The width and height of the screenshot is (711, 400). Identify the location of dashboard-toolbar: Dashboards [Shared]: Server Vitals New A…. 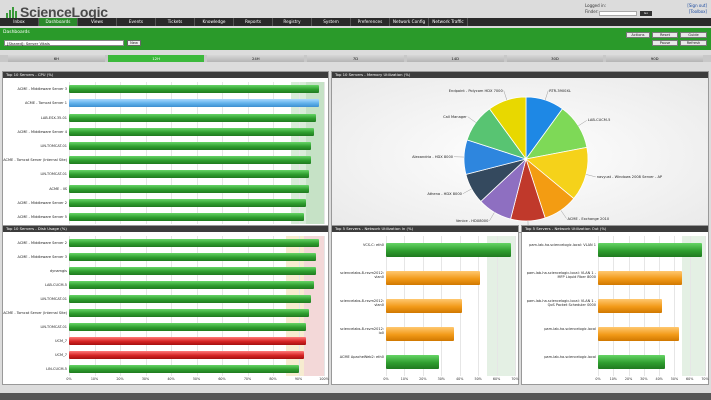
(355, 39).